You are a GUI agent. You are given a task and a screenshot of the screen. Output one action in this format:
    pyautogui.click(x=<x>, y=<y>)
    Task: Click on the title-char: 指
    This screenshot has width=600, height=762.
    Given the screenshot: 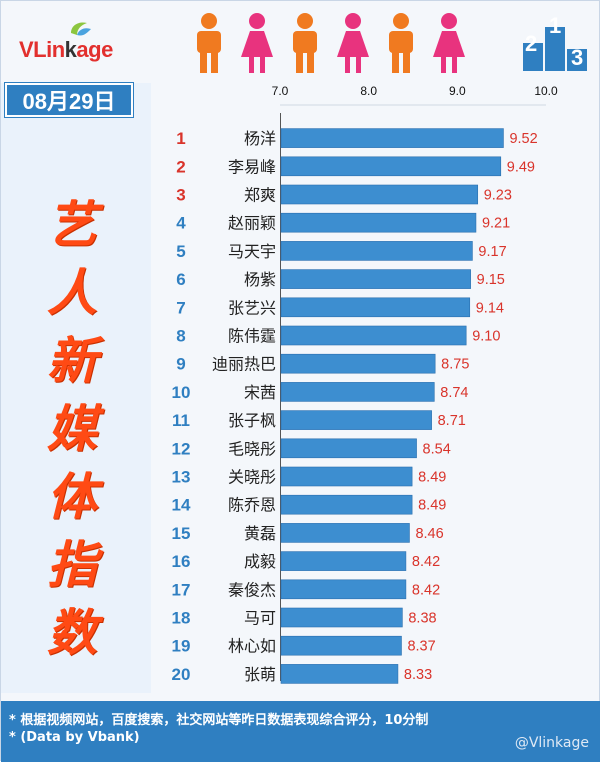 What is the action you would take?
    pyautogui.click(x=72, y=565)
    